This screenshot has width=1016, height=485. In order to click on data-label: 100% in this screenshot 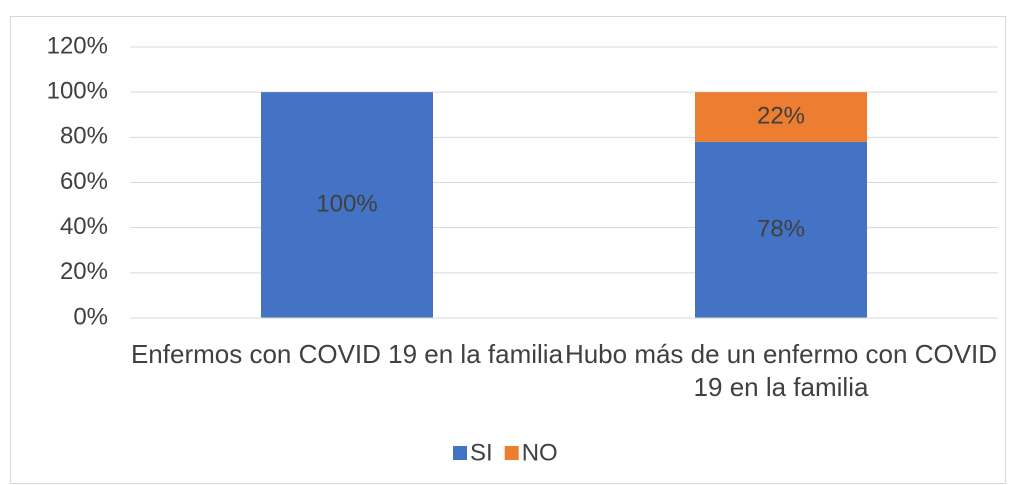, I will do `click(346, 203)`.